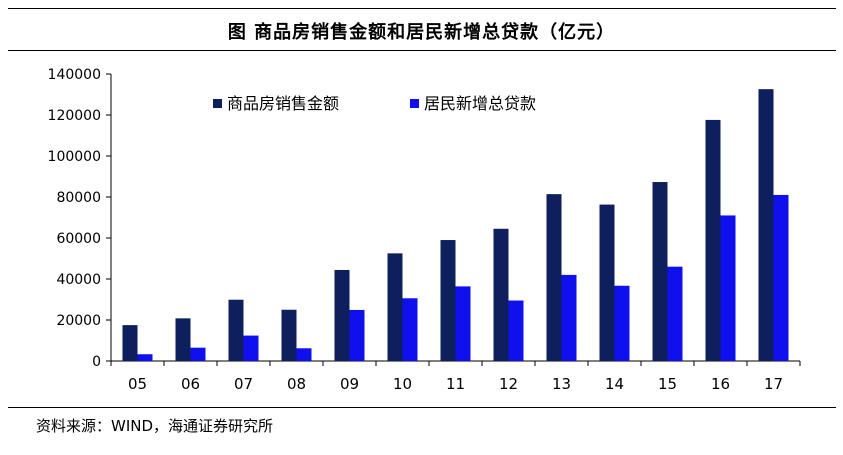 The width and height of the screenshot is (843, 455). Describe the element at coordinates (773, 384) in the screenshot. I see `x-tick-label: 17` at that location.